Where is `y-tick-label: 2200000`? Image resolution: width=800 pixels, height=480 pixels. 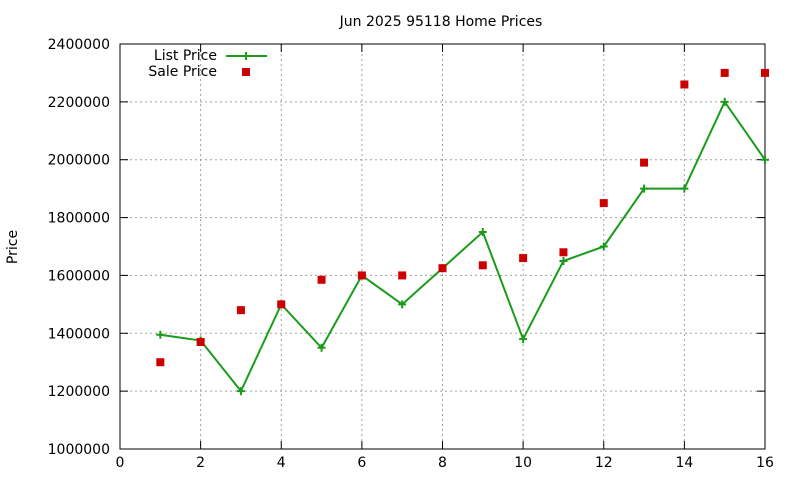 y-tick-label: 2200000 is located at coordinates (79, 103).